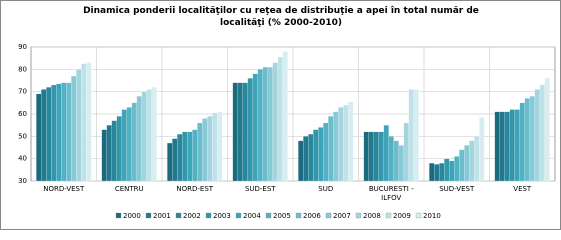  I want to click on legend-label: 2001, so click(162, 216).